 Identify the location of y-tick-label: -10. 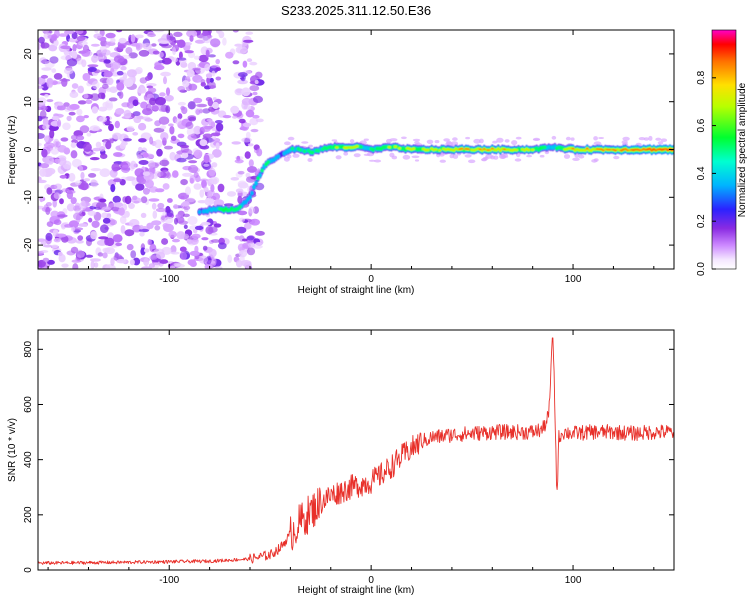
(28, 197).